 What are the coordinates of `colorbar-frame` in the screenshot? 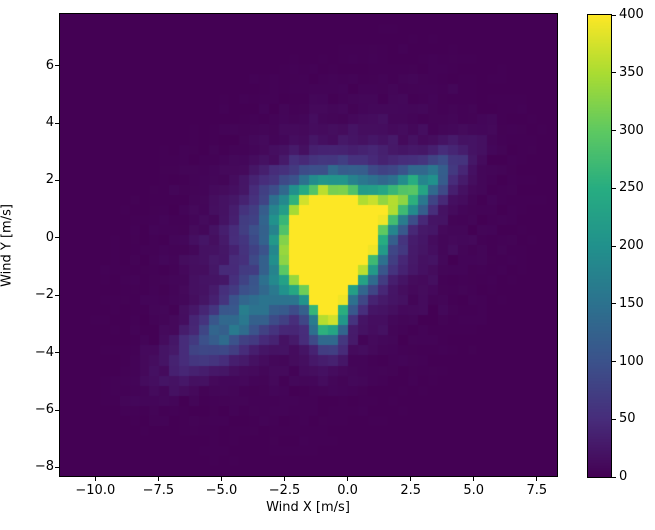 It's located at (599, 246).